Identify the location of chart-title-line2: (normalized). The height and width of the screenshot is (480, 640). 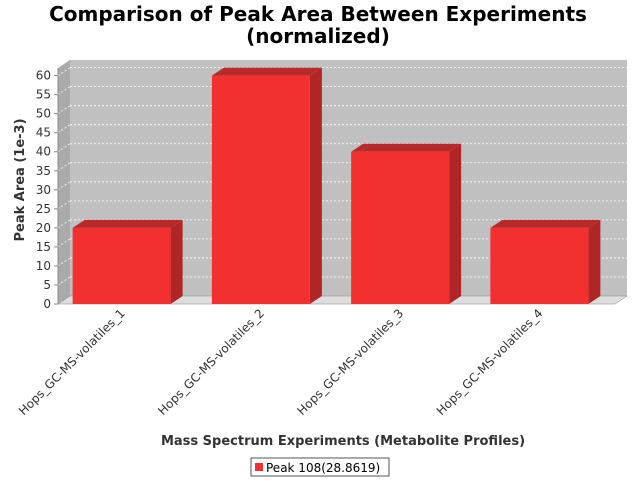
(318, 36).